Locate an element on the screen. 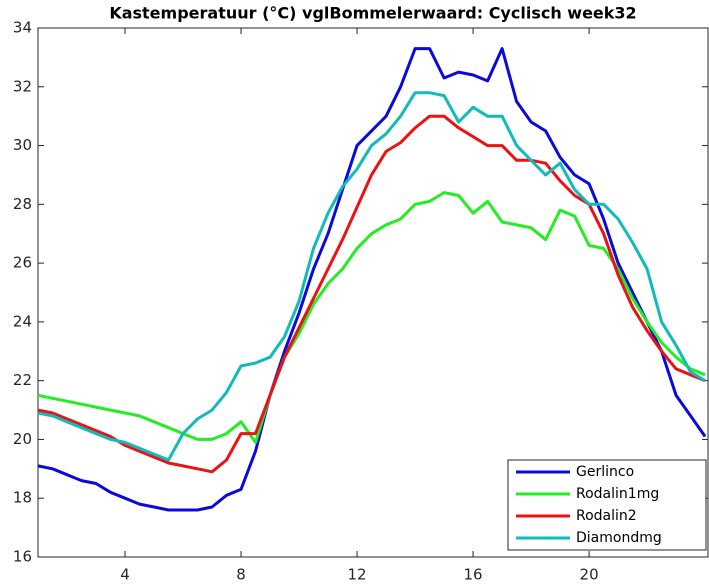 Image resolution: width=709 pixels, height=584 pixels. y-tick-label: 34 is located at coordinates (22, 28).